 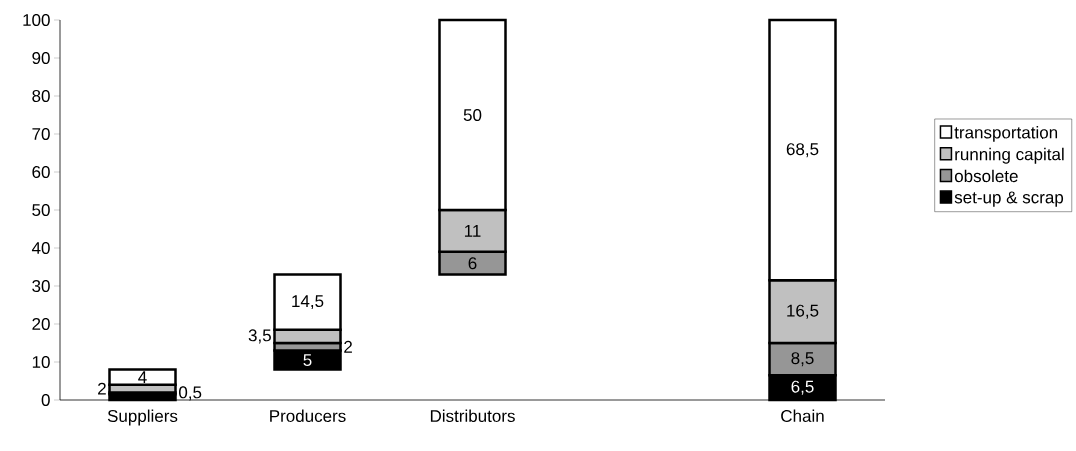 What do you see at coordinates (986, 176) in the screenshot?
I see `legend-label: obsolete` at bounding box center [986, 176].